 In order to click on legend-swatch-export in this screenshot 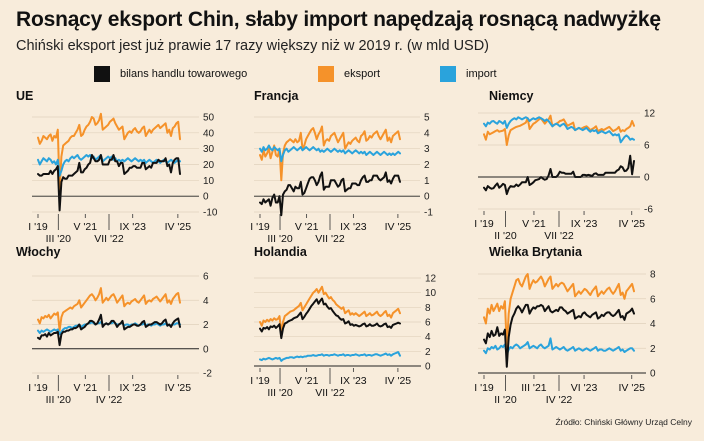, I will do `click(326, 74)`.